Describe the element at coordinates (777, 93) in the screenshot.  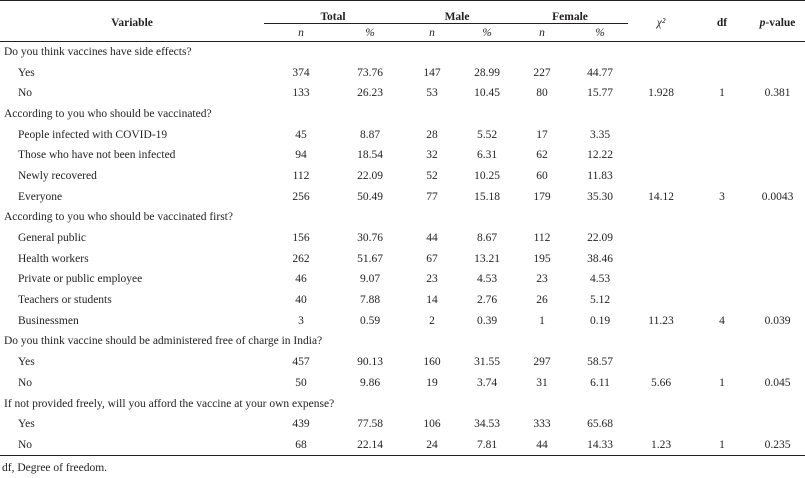
I see `cell-p-value: 0.381` at that location.